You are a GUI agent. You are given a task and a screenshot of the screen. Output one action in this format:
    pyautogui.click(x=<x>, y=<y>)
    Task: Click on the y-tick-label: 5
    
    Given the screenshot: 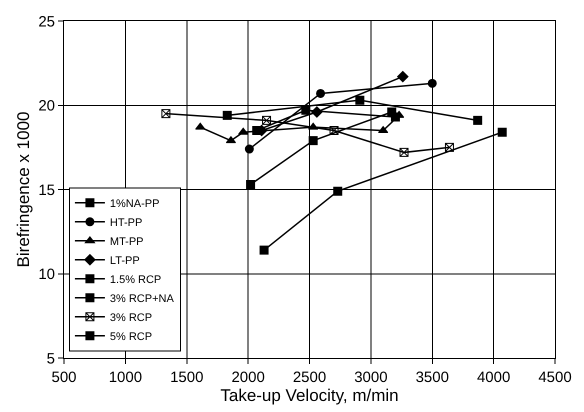 What is the action you would take?
    pyautogui.click(x=50, y=359)
    